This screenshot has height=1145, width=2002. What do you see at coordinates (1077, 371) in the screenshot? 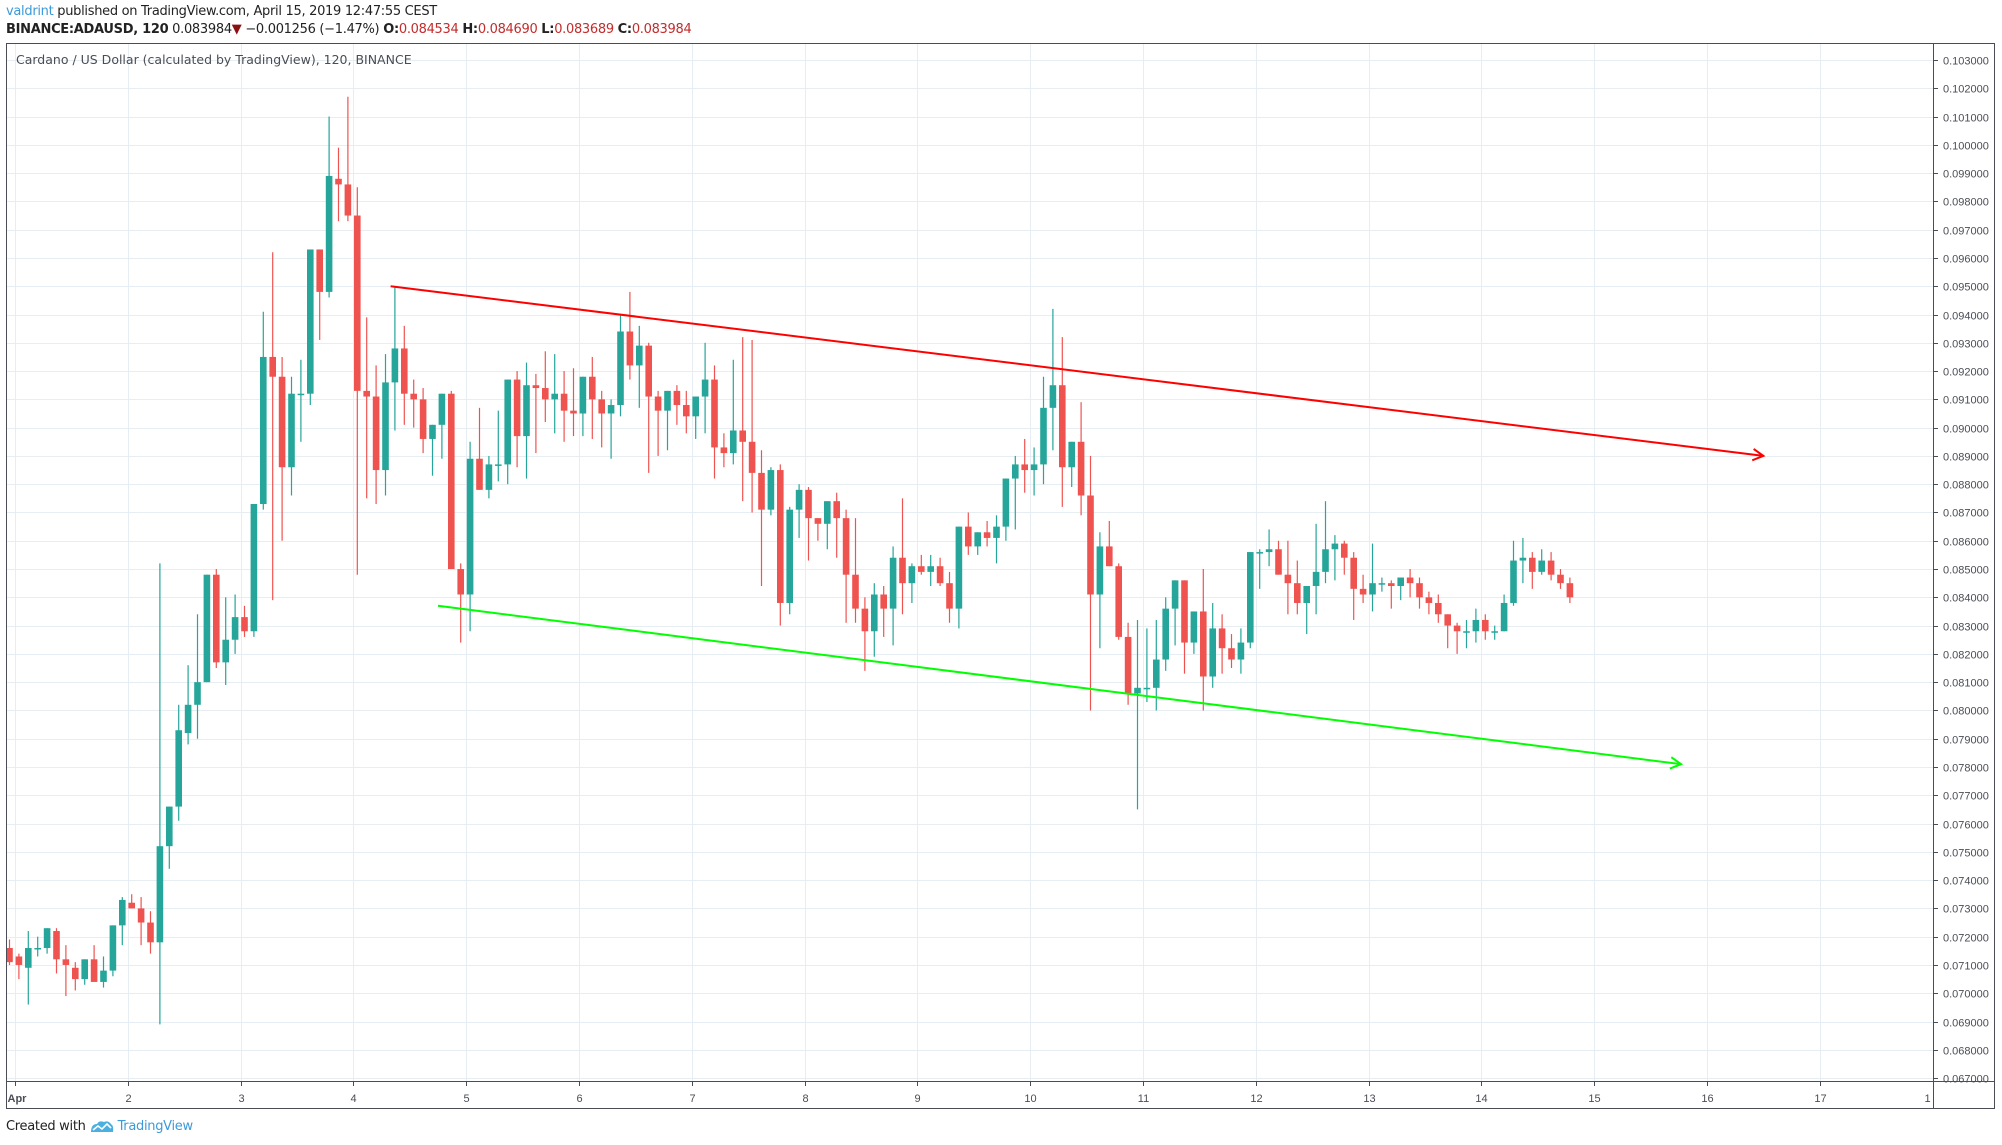
I see `resistance-trendline` at bounding box center [1077, 371].